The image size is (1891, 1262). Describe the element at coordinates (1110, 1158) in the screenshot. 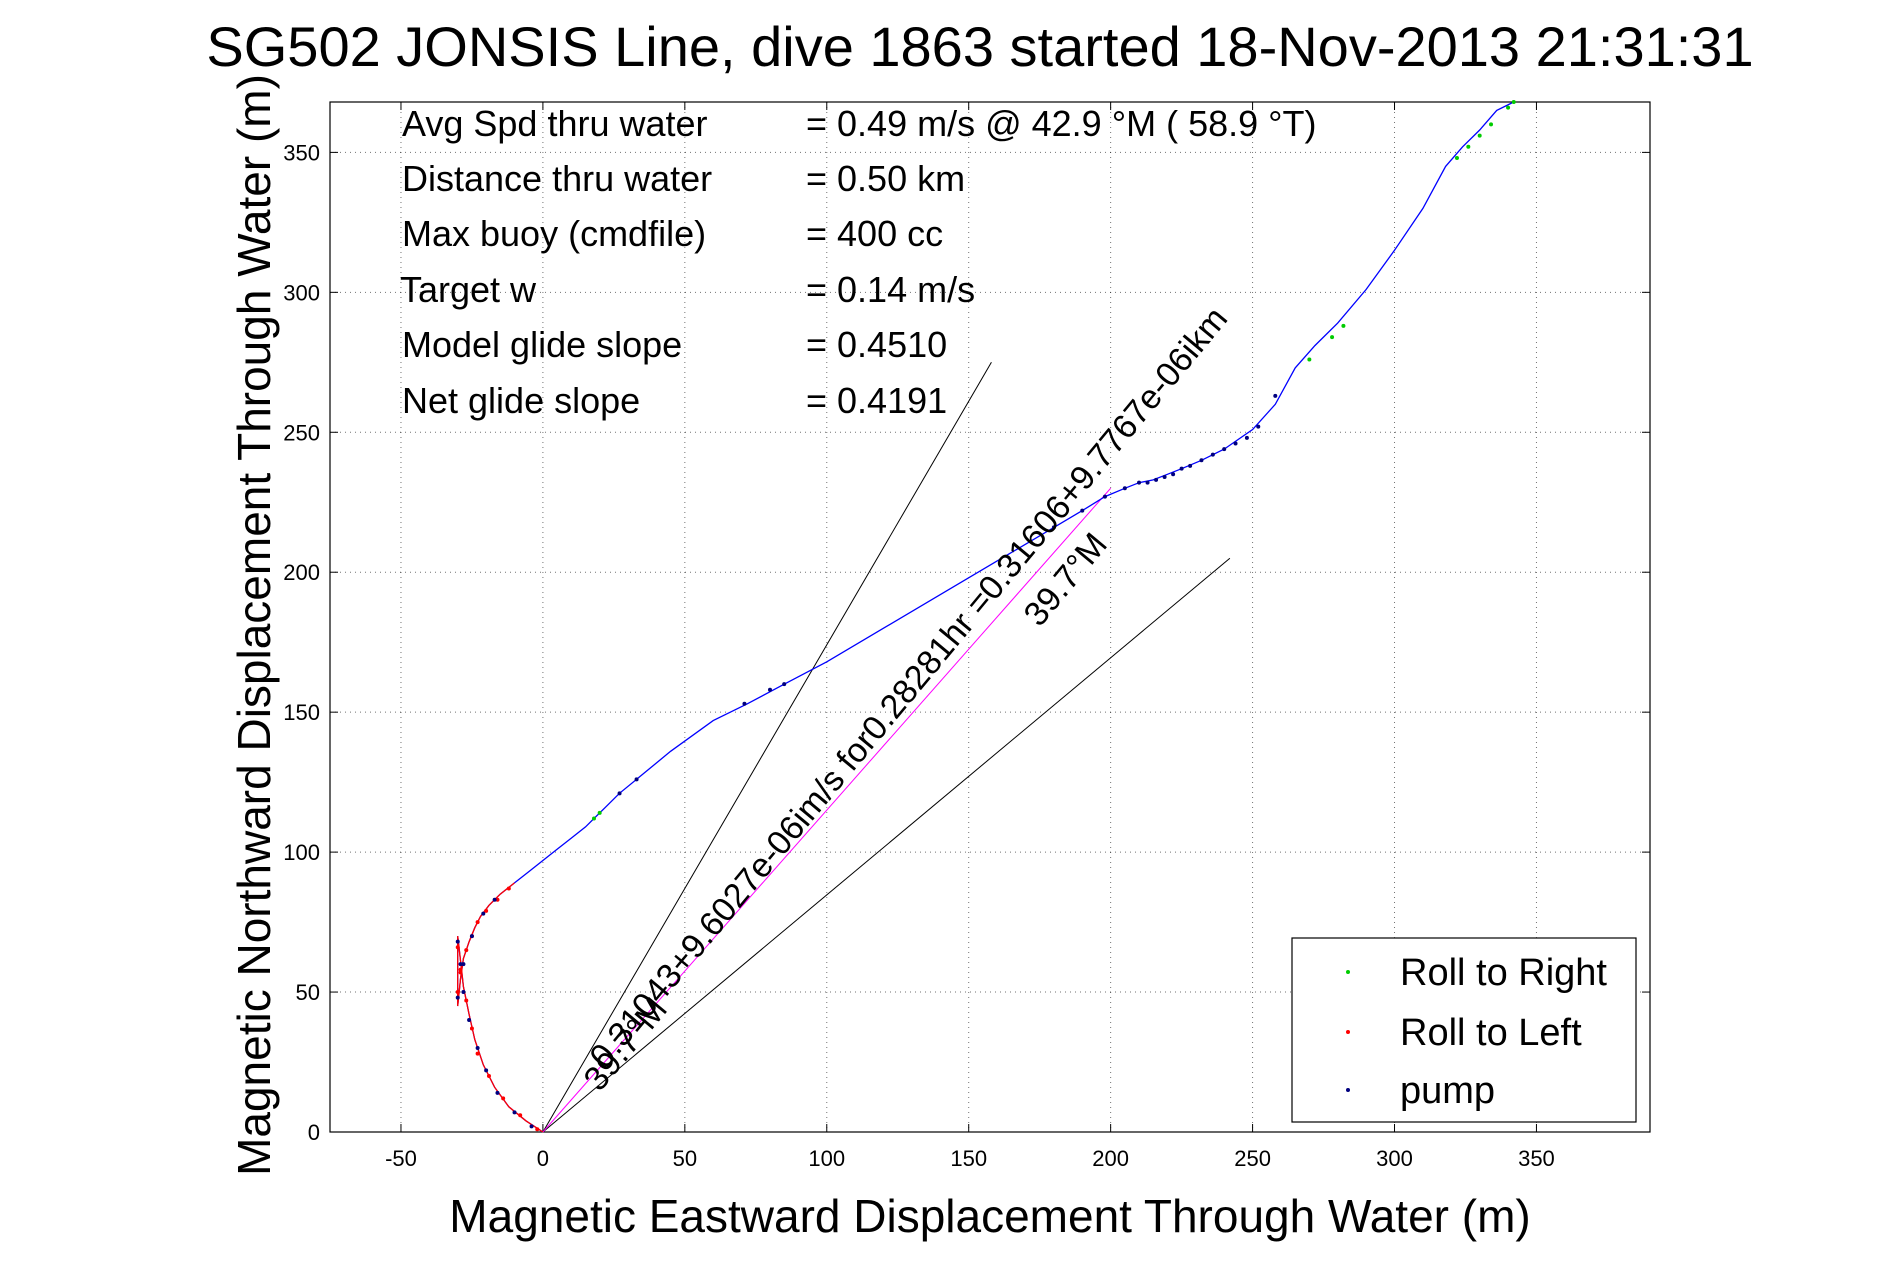

I see `x-tick-label: 200` at that location.